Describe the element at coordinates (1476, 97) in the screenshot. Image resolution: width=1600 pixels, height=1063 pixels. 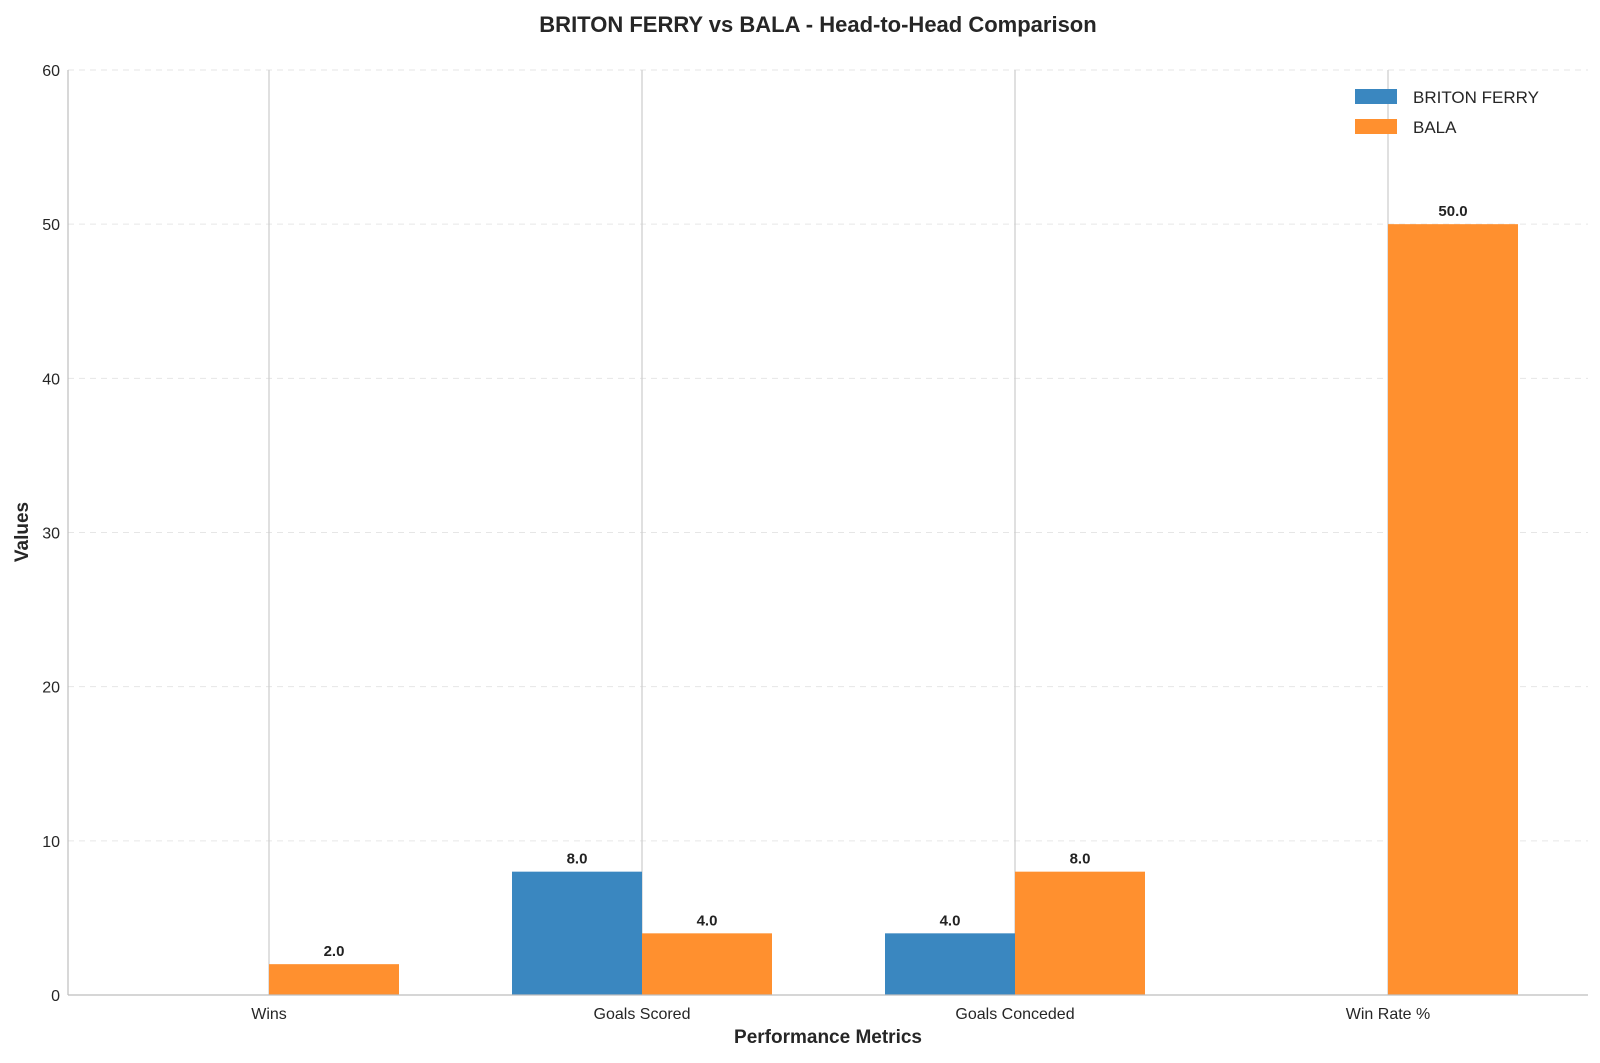
I see `legend-label: BRITON FERRY` at that location.